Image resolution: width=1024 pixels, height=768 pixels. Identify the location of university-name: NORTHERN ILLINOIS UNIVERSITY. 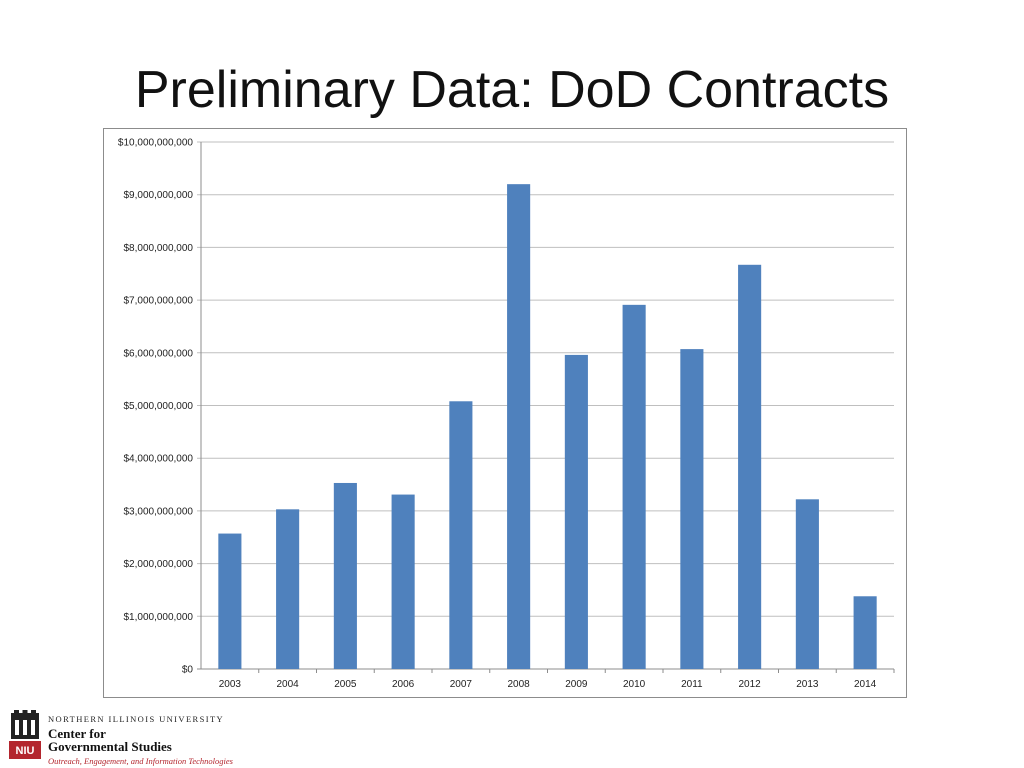
(136, 719).